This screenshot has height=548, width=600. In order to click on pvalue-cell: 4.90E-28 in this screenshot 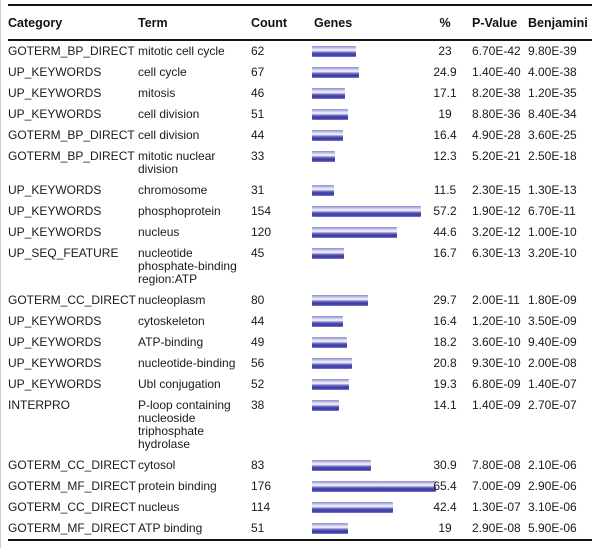, I will do `click(496, 135)`.